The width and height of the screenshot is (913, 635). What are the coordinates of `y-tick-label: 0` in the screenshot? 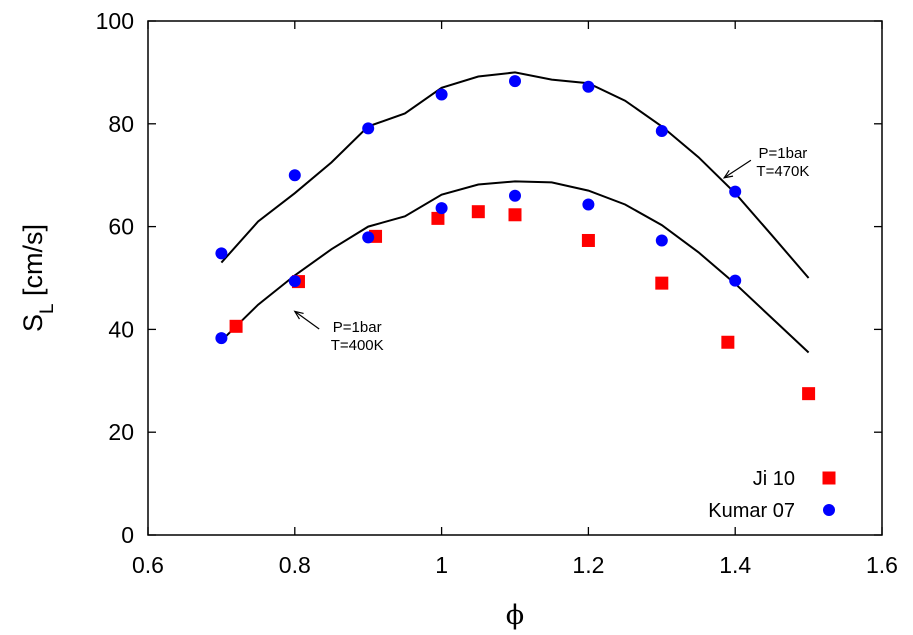 It's located at (127, 535).